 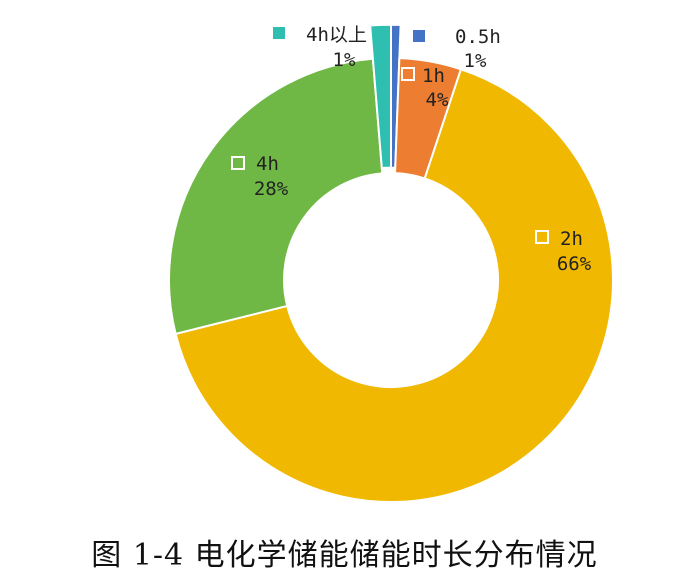 I want to click on figure-caption: 图 1-4 电化学储能储能时长分布情况, so click(x=344, y=555).